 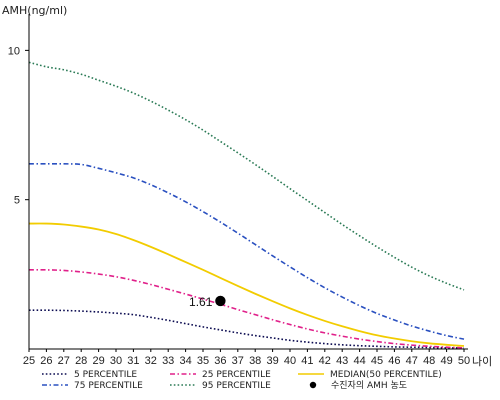 What do you see at coordinates (325, 361) in the screenshot?
I see `x-tick-label: 42` at bounding box center [325, 361].